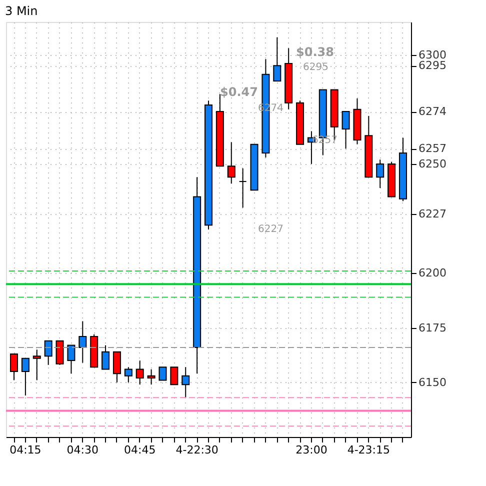  I want to click on y-tick-label: 6300, so click(432, 55).